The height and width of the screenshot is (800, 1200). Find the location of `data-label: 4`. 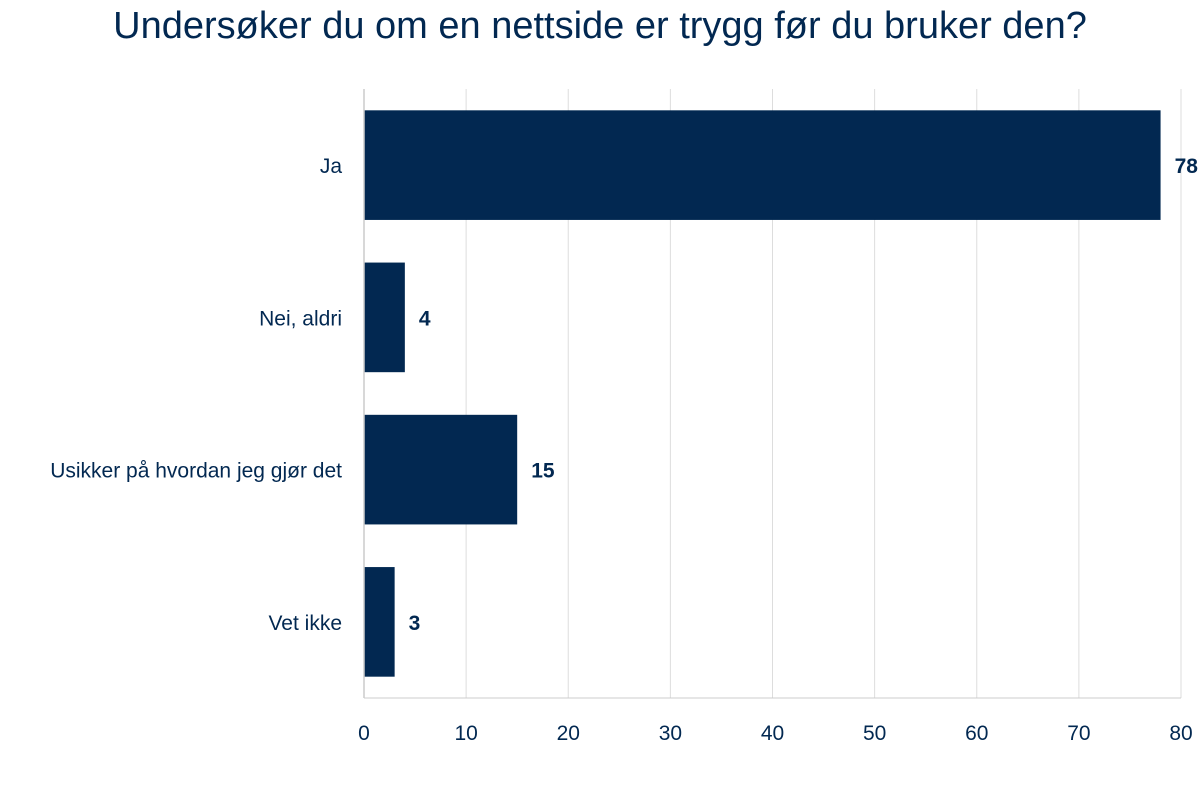

data-label: 4 is located at coordinates (425, 318).